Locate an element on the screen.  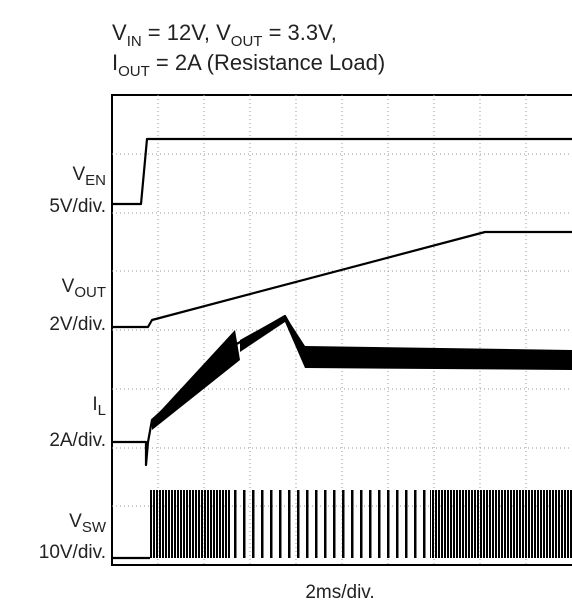
x-label: 2ms/div. is located at coordinates (339, 592).